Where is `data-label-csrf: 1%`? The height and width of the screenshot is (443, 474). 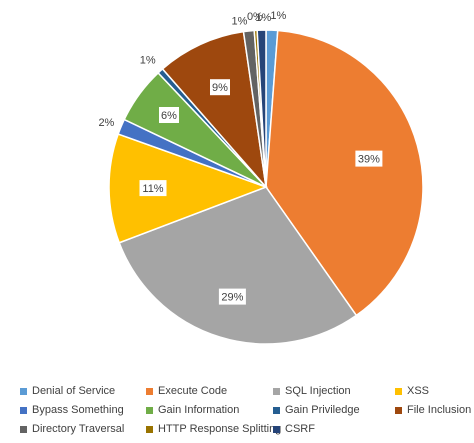 data-label-csrf: 1% is located at coordinates (263, 18).